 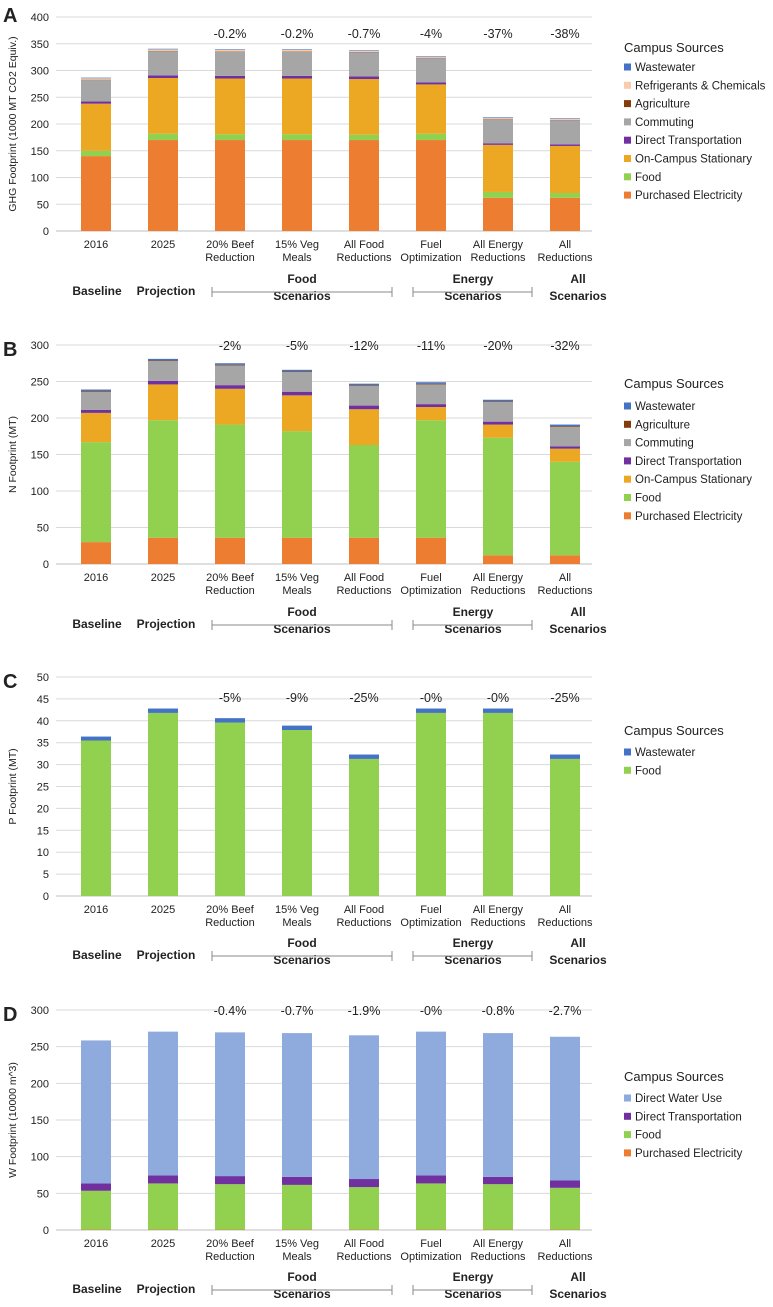 I want to click on x-tick-label: Optimization, so click(x=430, y=591).